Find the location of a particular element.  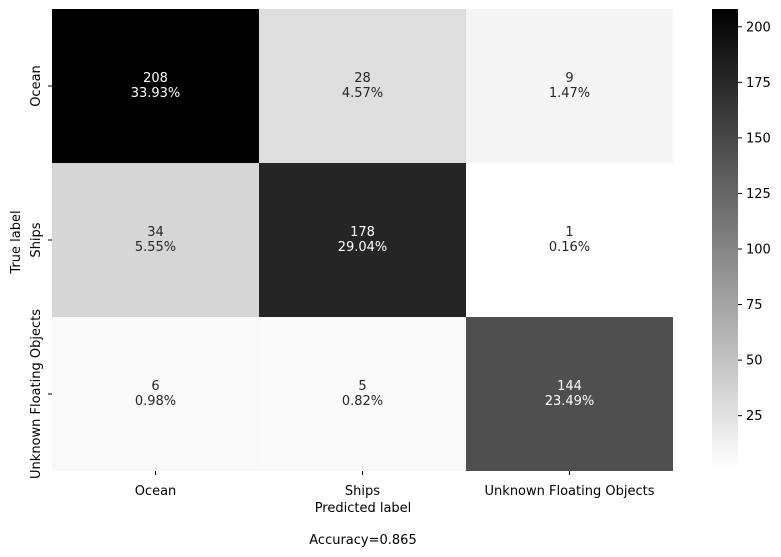

cell-percent-label: 4.57% is located at coordinates (362, 93).